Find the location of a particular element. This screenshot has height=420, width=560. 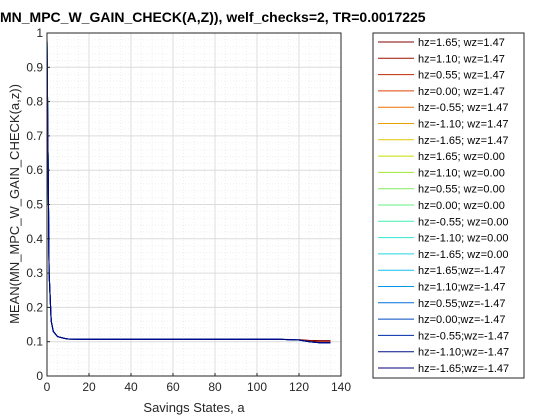

y-tick-label: 0.1 is located at coordinates (34, 342).